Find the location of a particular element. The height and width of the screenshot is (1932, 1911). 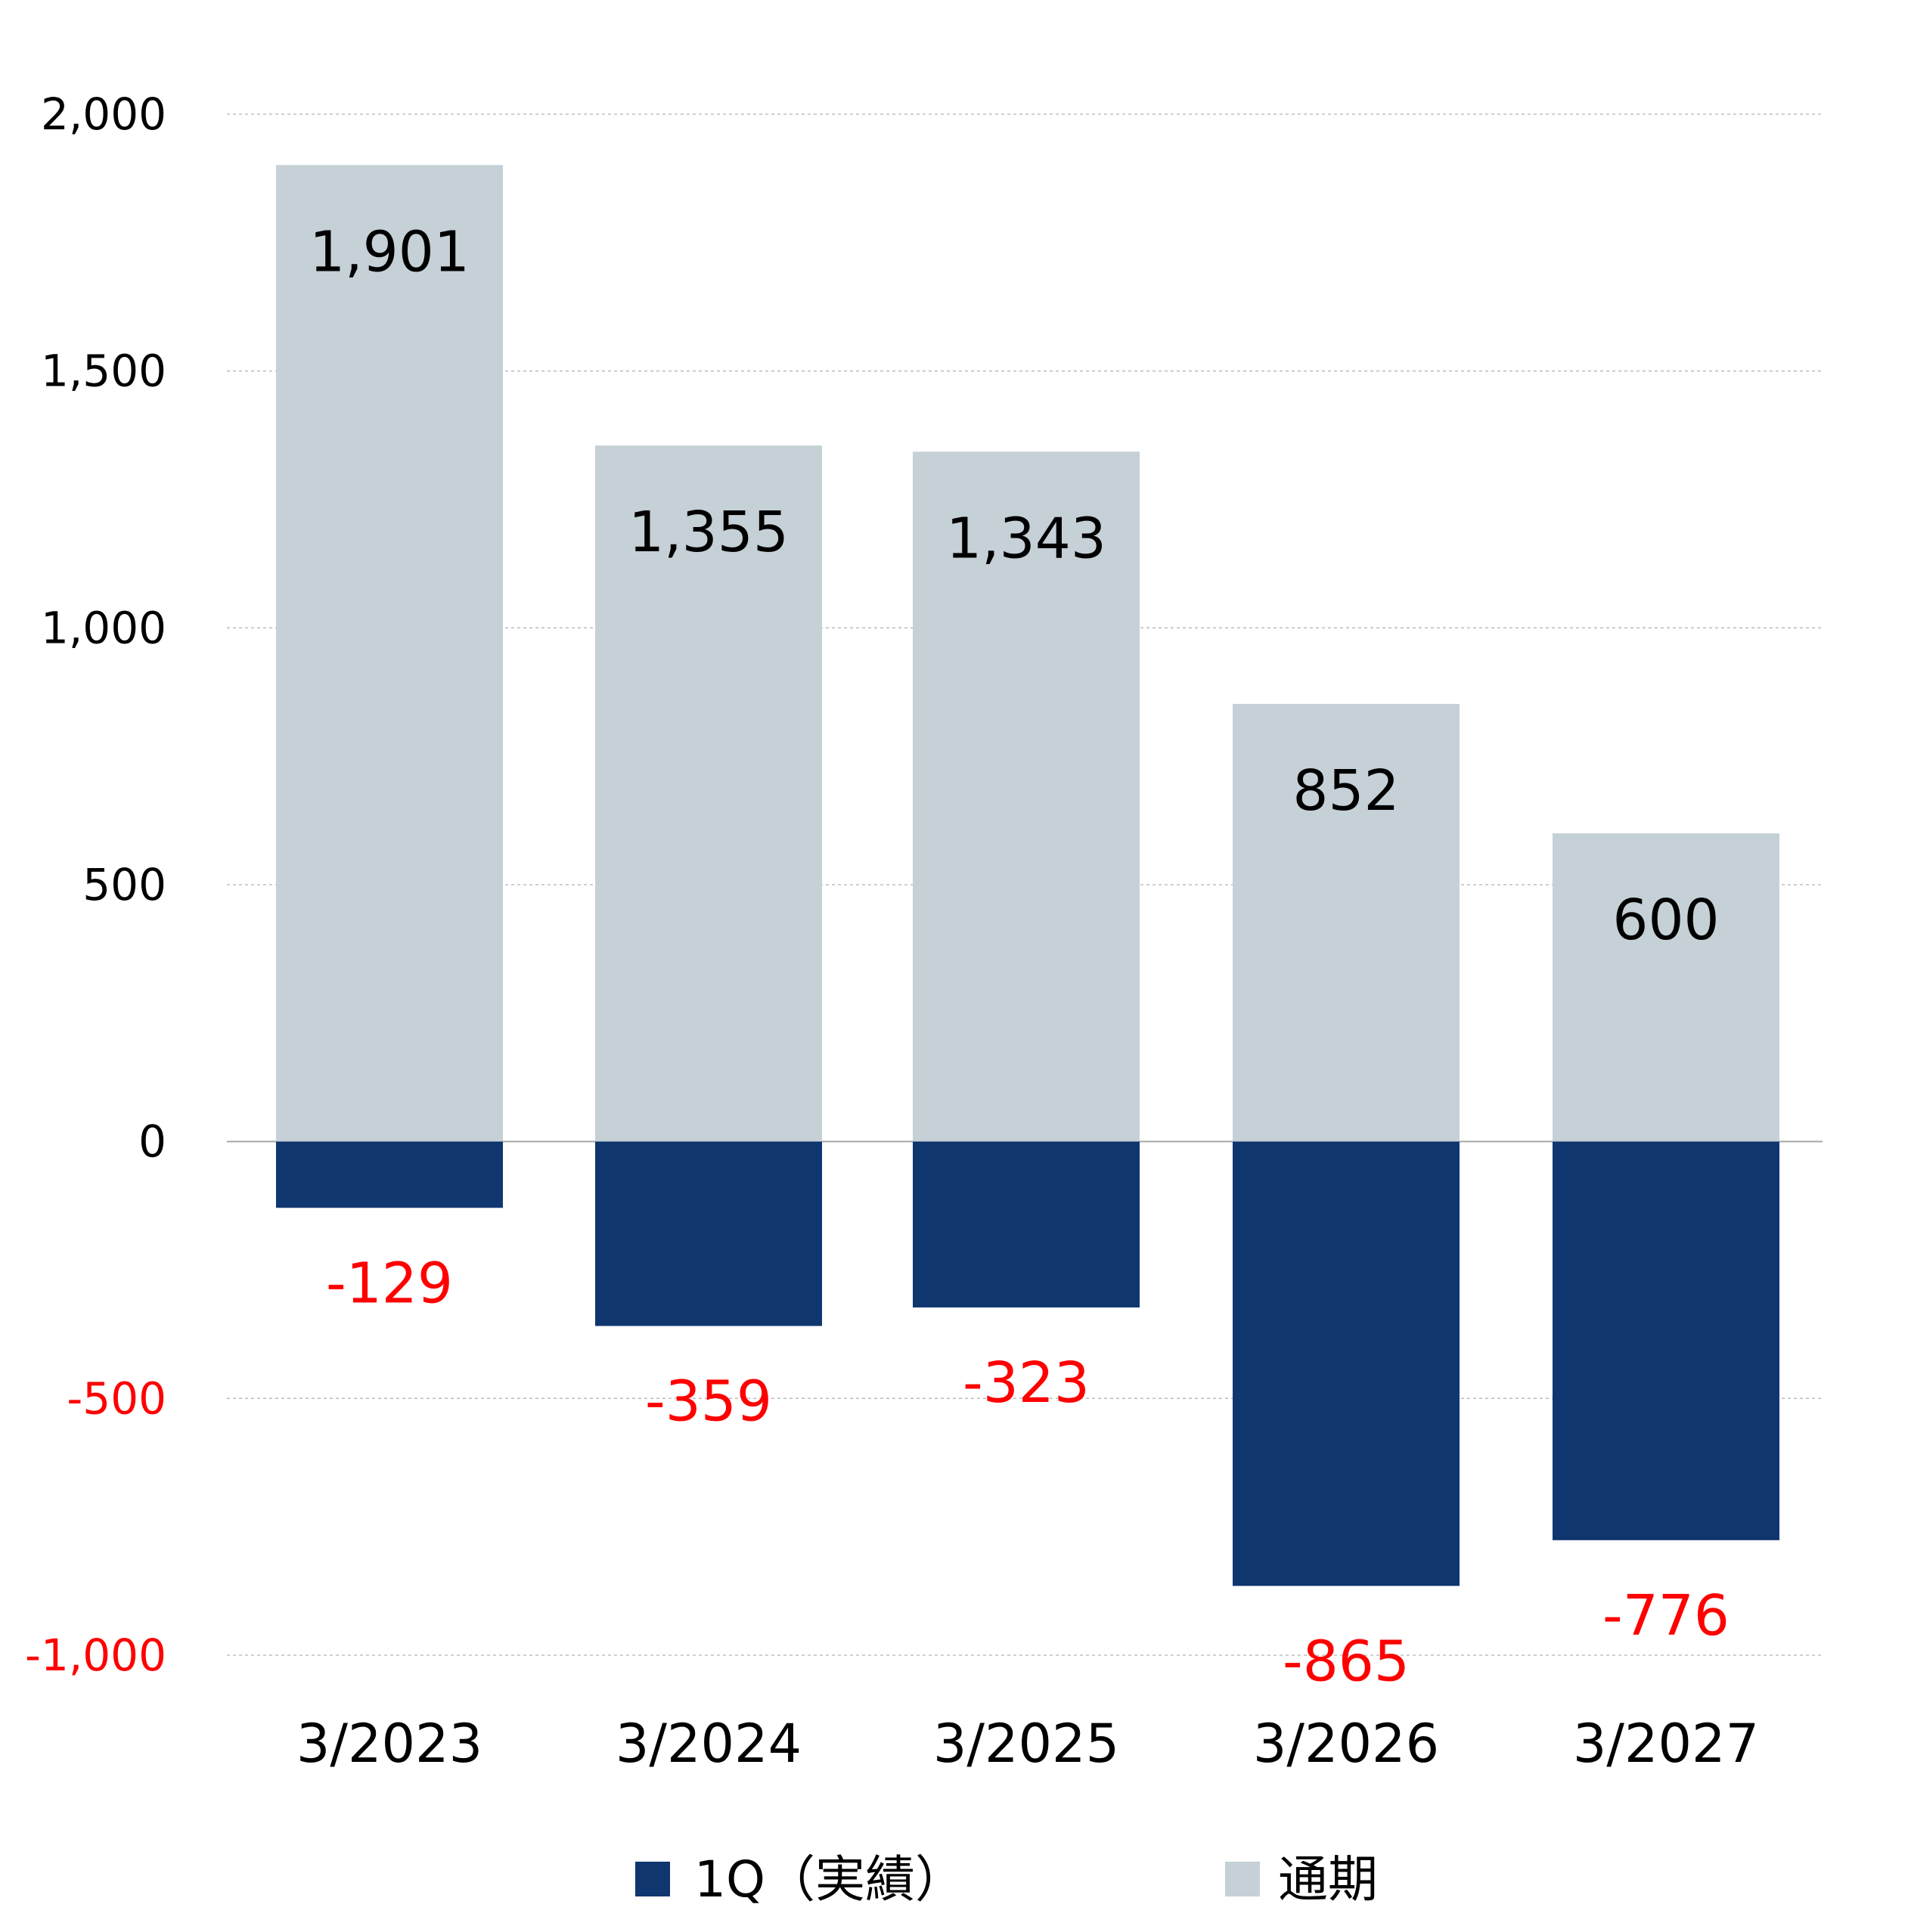

y-tick-label: 2,000 is located at coordinates (103, 114).